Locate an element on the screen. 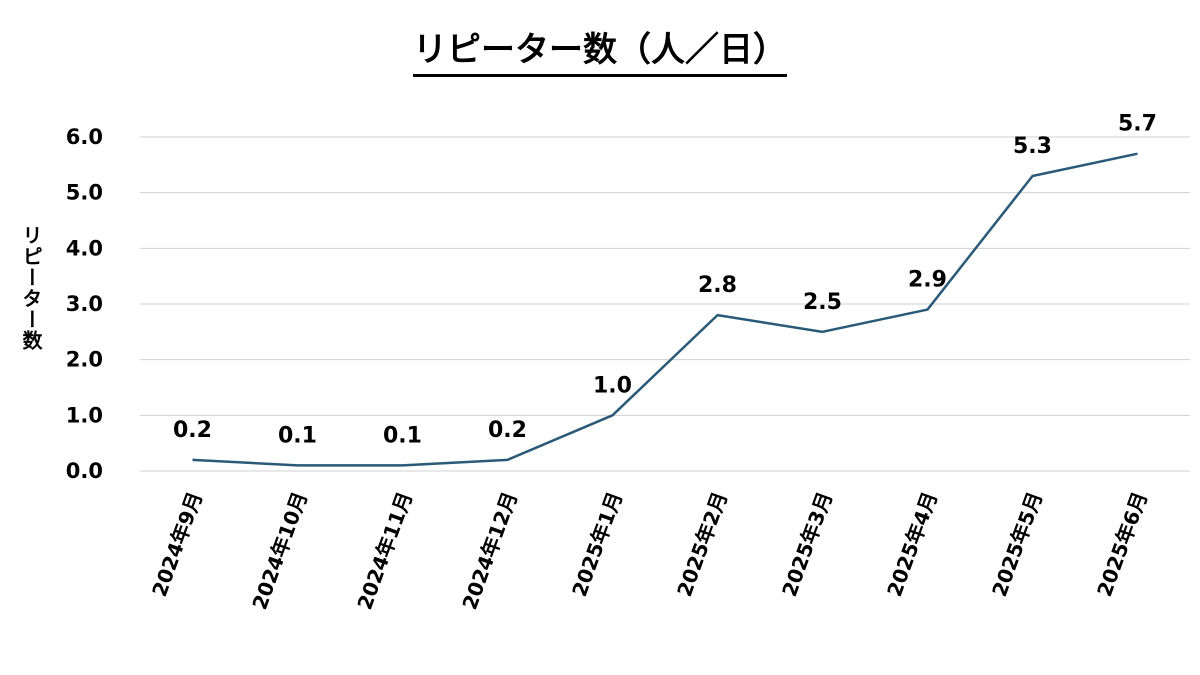  y-tick-label: 5.0 is located at coordinates (84, 193).